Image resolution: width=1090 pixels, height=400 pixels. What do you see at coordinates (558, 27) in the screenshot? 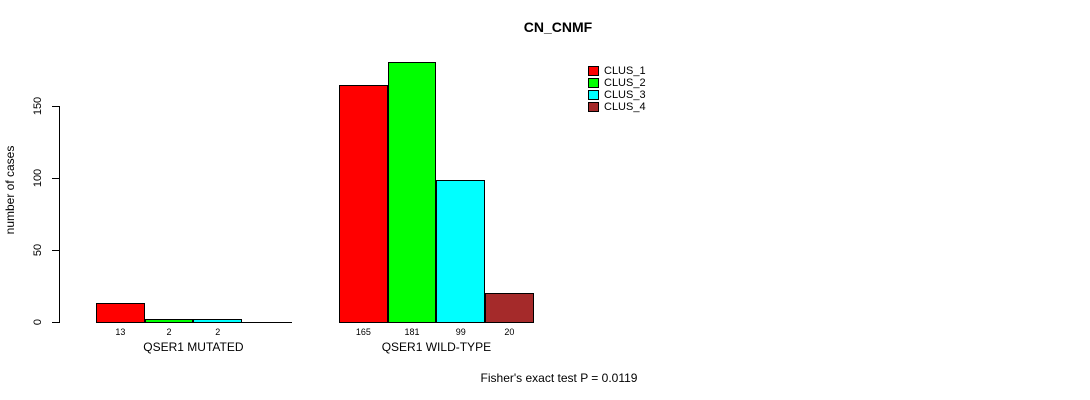
I see `chart-title: CN_CNMF` at bounding box center [558, 27].